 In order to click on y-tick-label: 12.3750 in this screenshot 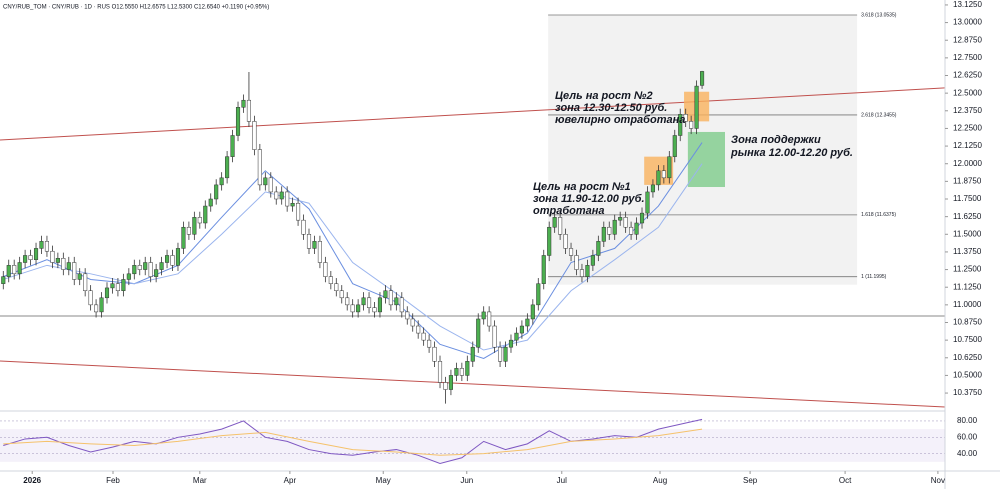, I will do `click(967, 110)`.